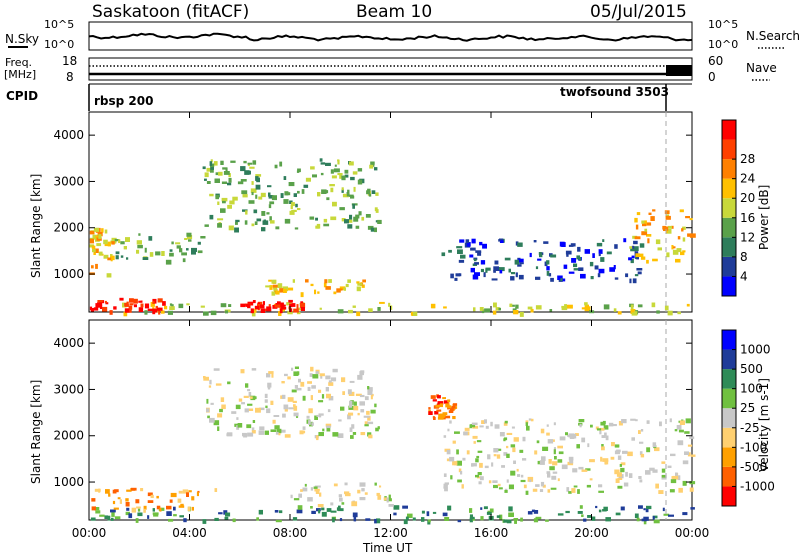 The height and width of the screenshot is (554, 800). What do you see at coordinates (123, 101) in the screenshot?
I see `cpid-program-1: rbsp 200` at bounding box center [123, 101].